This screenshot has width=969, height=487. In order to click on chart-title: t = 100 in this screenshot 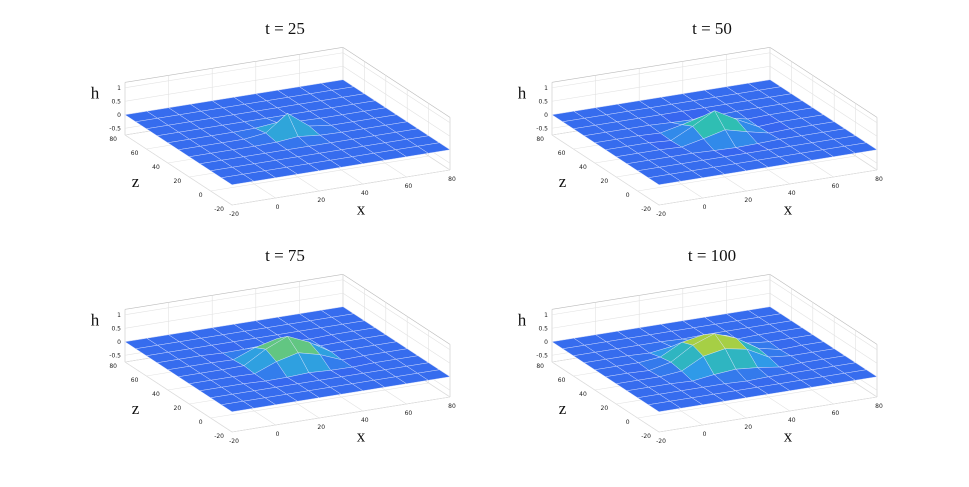, I will do `click(712, 255)`.